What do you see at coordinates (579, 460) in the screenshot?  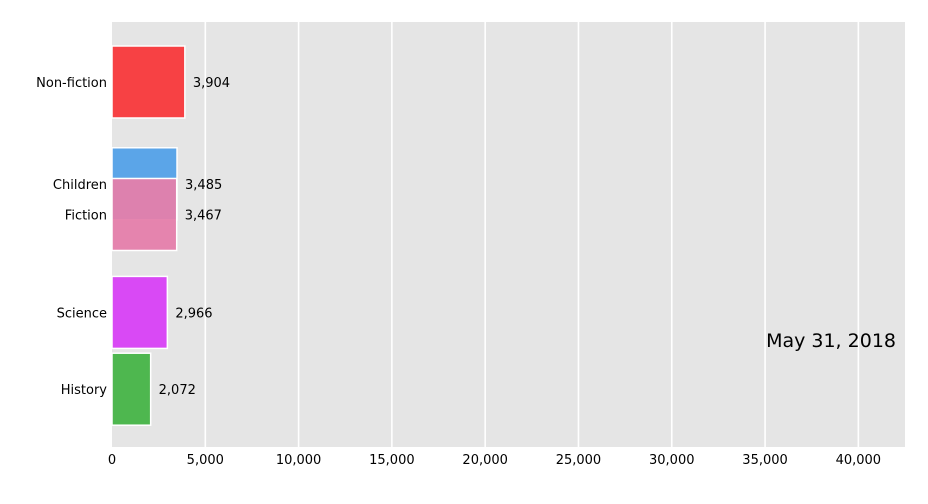 I see `x-tick-label: 25,000` at bounding box center [579, 460].